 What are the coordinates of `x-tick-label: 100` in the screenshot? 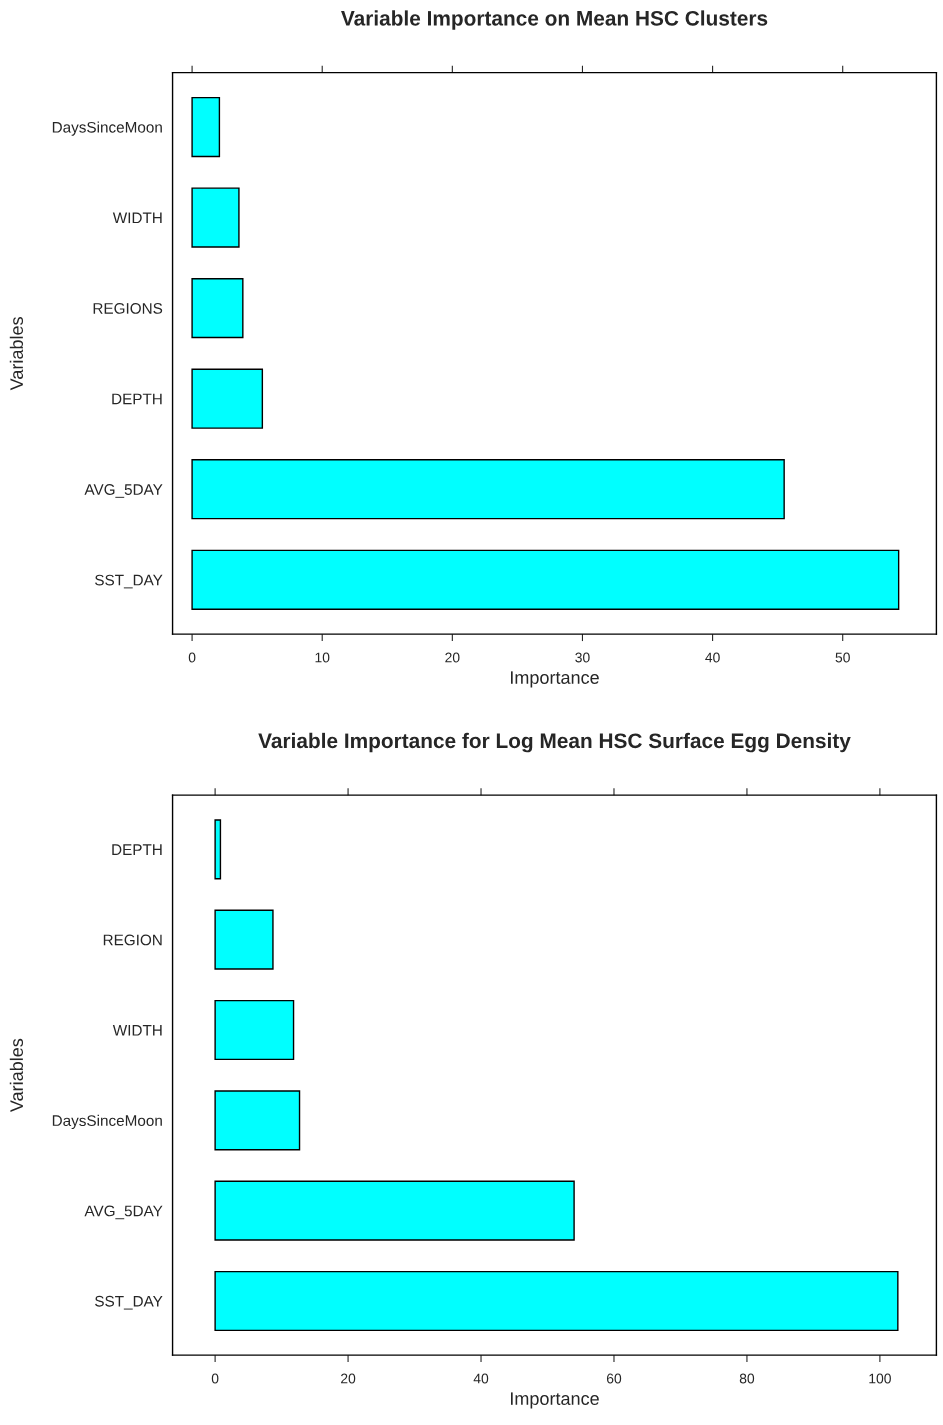 It's located at (880, 1378).